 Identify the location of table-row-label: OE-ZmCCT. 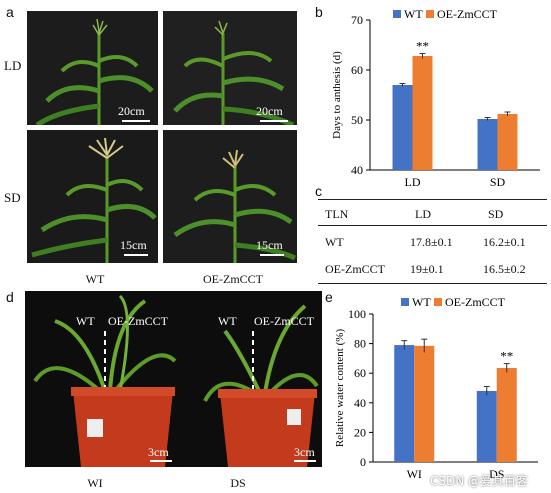
(355, 269).